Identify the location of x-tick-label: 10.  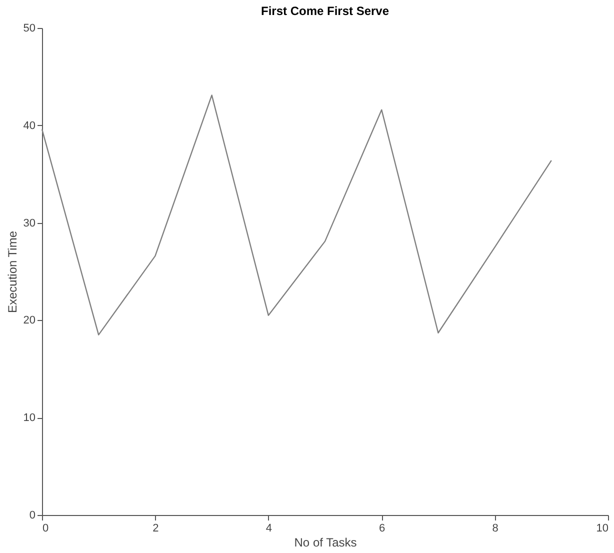
(602, 528).